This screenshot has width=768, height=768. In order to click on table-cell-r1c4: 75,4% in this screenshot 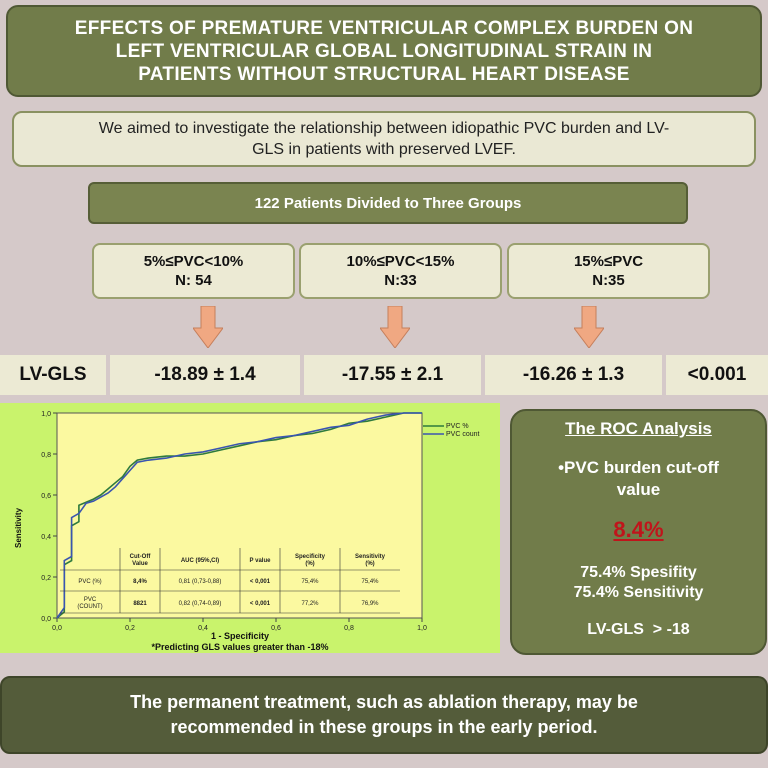, I will do `click(310, 582)`.